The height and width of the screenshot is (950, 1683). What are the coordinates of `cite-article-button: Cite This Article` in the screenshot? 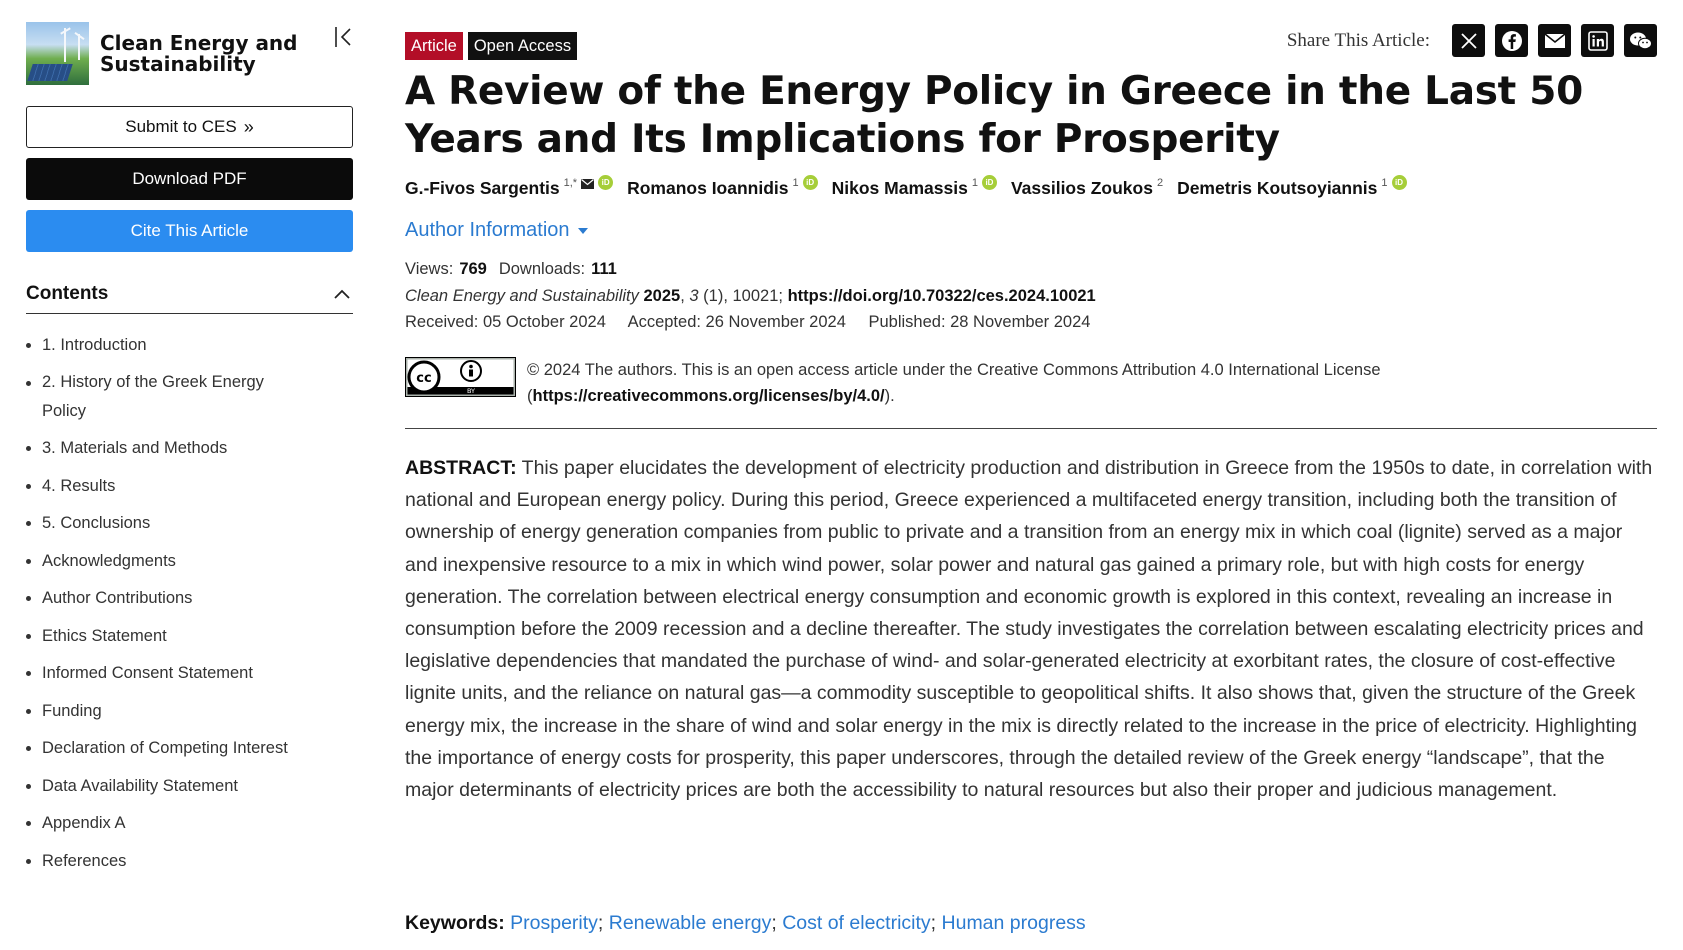 It's located at (189, 231).